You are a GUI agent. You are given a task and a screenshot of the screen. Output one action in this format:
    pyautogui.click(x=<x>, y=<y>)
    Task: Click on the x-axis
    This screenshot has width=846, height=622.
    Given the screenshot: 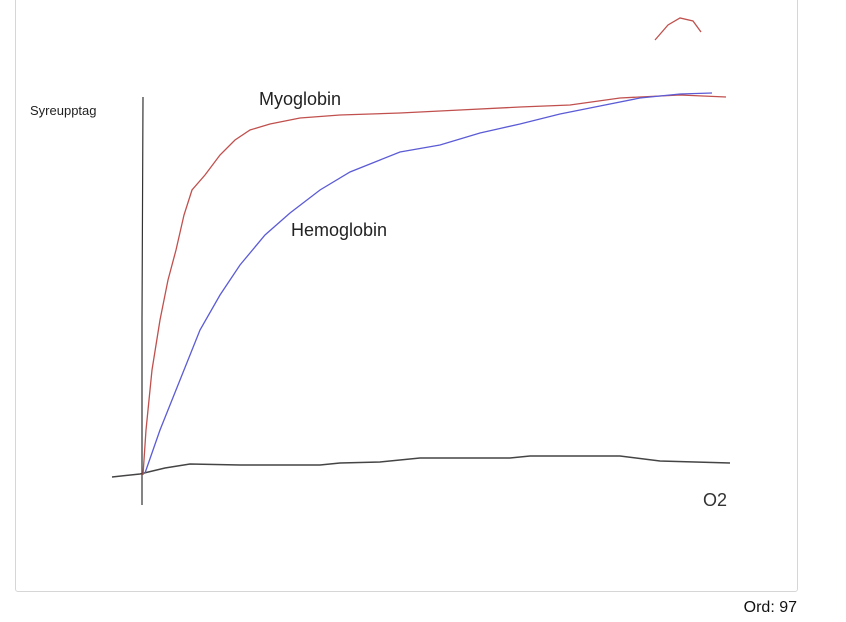 What is the action you would take?
    pyautogui.click(x=421, y=466)
    